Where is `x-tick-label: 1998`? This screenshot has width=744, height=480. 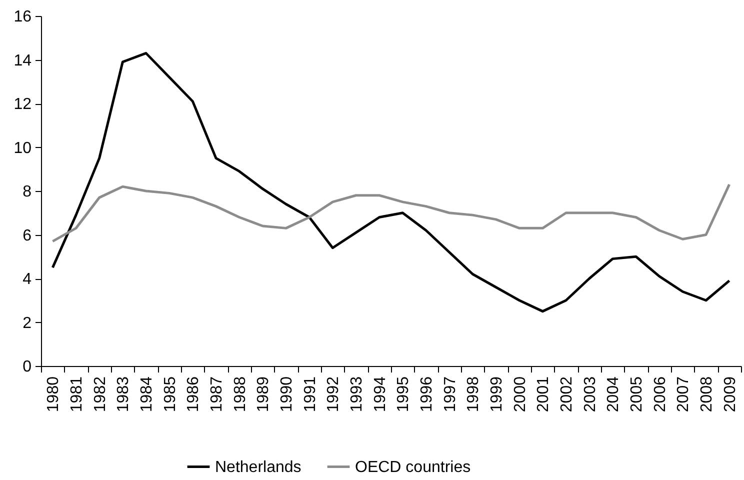
x-tick-label: 1998 is located at coordinates (473, 394).